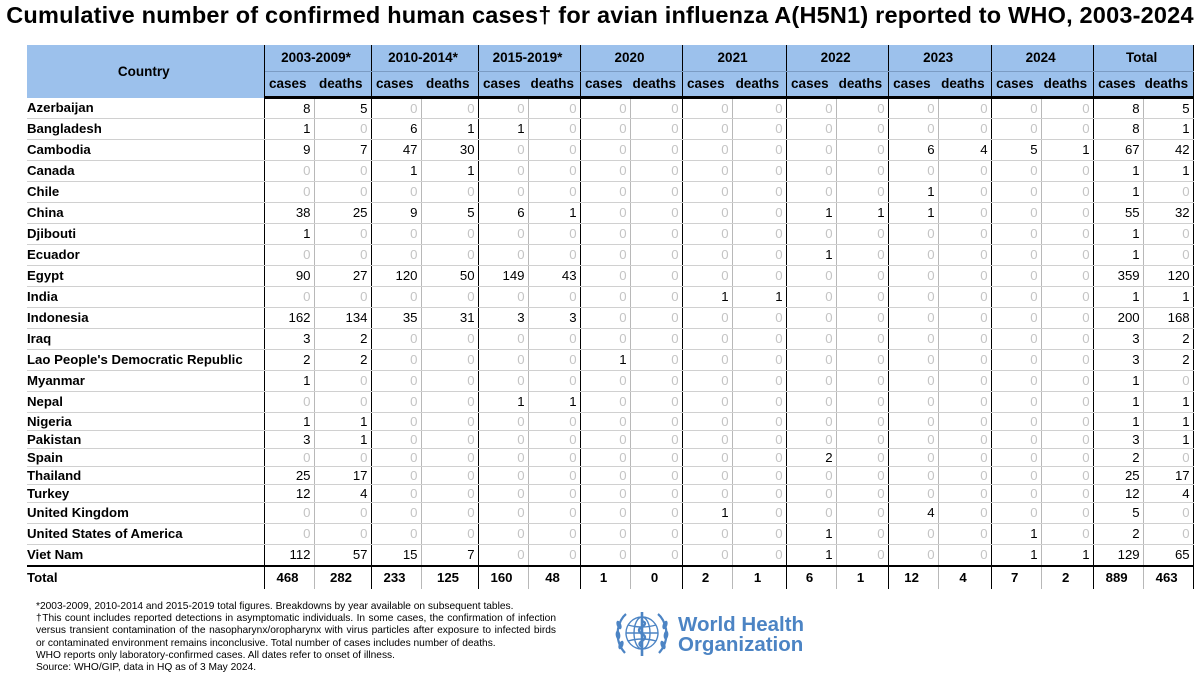  What do you see at coordinates (343, 576) in the screenshot?
I see `deaths-cell: 282` at bounding box center [343, 576].